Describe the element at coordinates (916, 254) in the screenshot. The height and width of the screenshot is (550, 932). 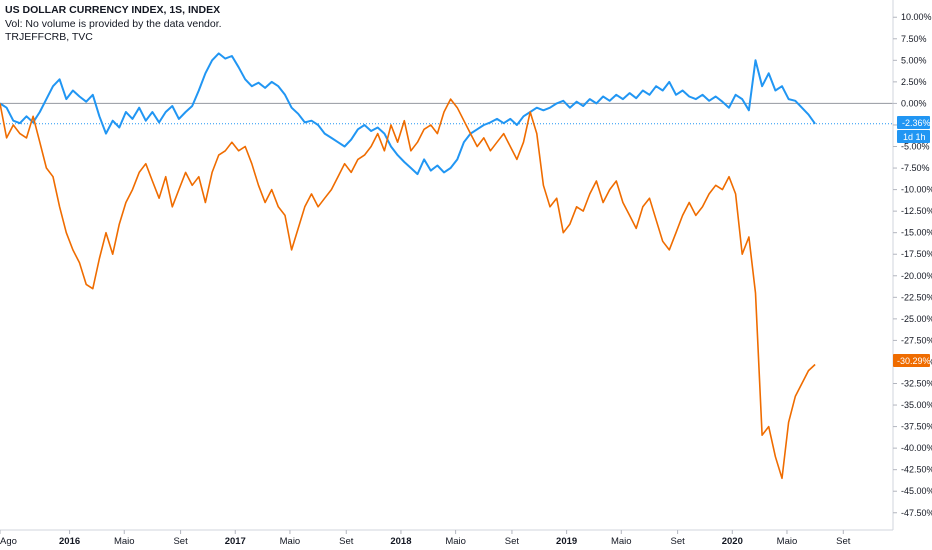
I see `y-tick-label: -17.50%` at that location.